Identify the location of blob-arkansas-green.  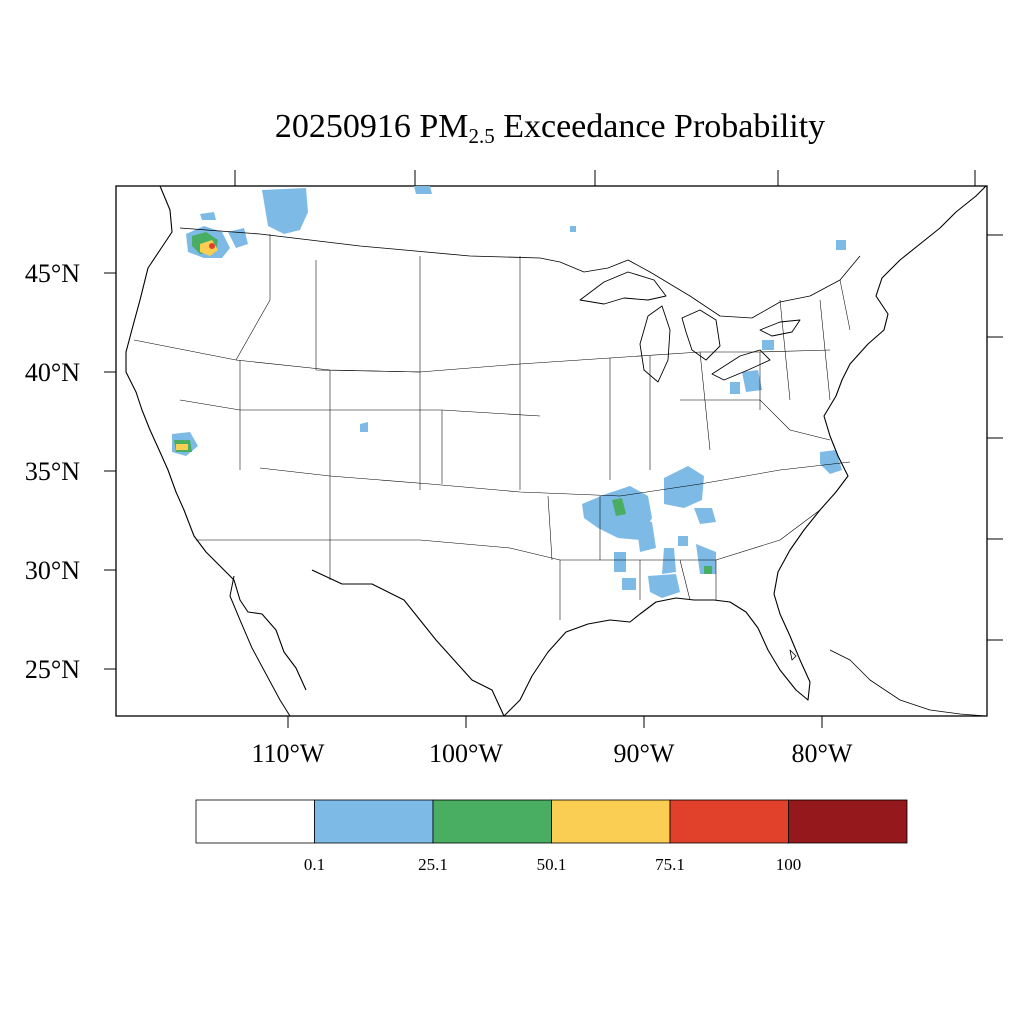
(619, 507).